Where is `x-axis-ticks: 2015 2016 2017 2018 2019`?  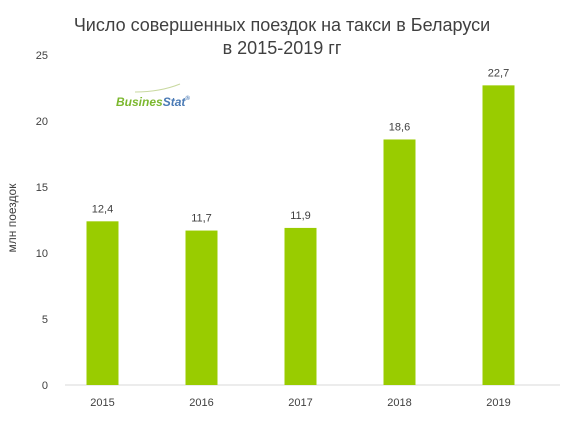 x-axis-ticks: 2015 2016 2017 2018 2019 is located at coordinates (300, 403).